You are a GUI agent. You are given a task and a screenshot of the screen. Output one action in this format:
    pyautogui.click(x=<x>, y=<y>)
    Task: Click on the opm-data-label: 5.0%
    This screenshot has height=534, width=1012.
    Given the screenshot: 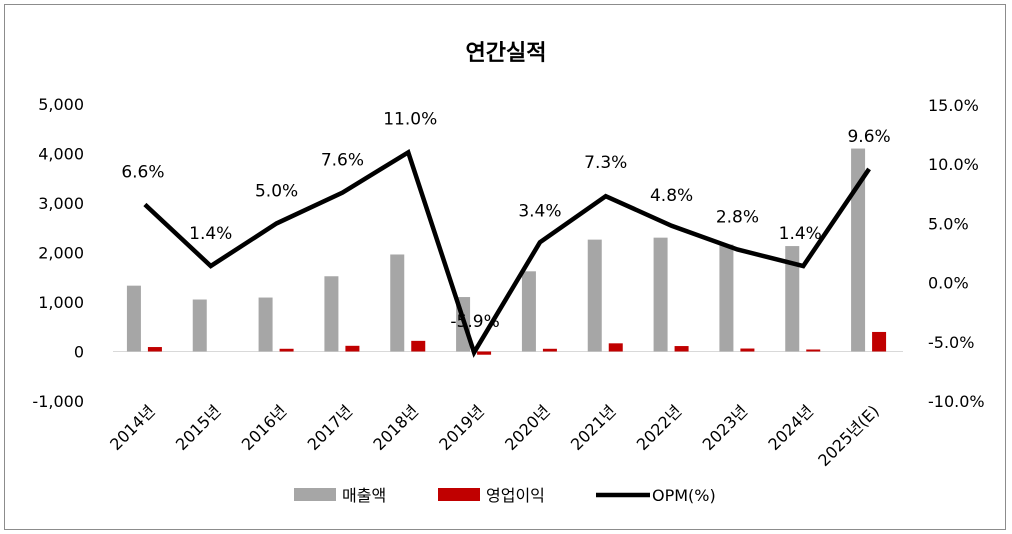 What is the action you would take?
    pyautogui.click(x=276, y=191)
    